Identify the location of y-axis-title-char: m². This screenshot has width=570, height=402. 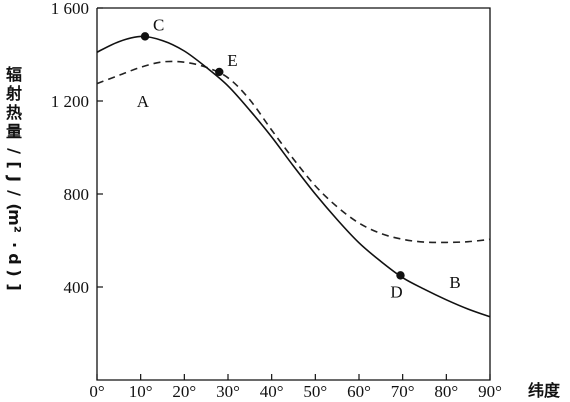
(14, 221).